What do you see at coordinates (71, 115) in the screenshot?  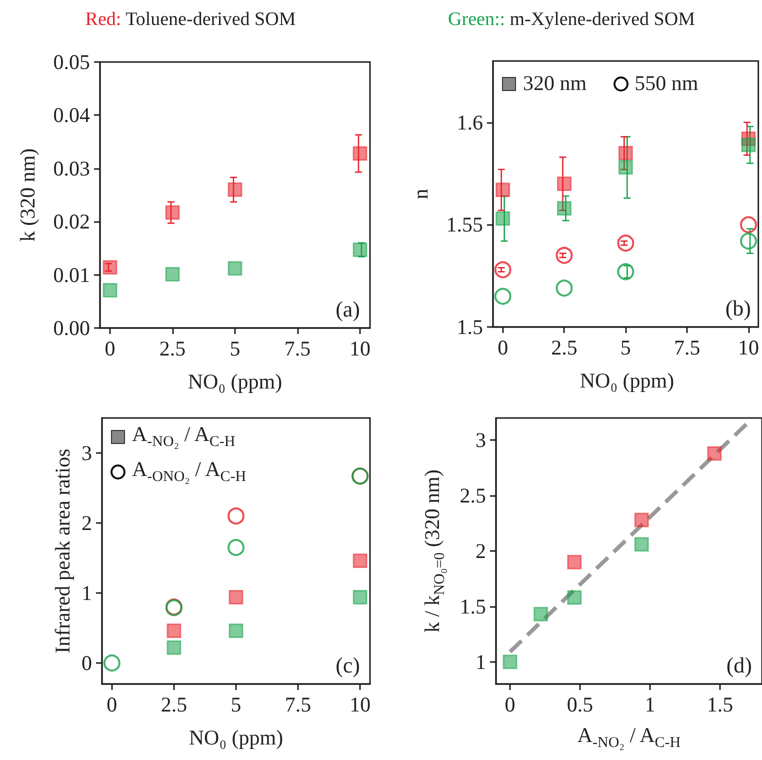 I see `y-tick-label: 0.04` at bounding box center [71, 115].